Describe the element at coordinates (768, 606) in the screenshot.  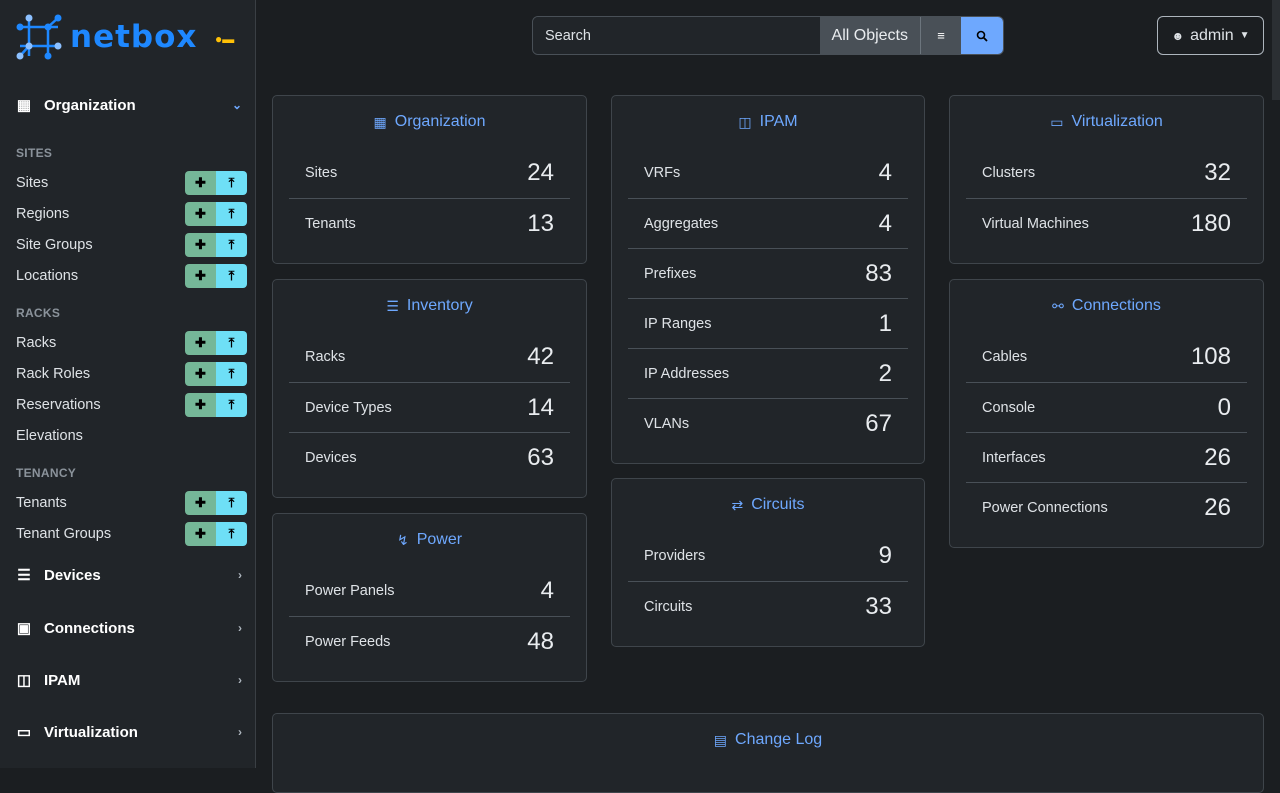
I see `card-row: Circuits 33` at that location.